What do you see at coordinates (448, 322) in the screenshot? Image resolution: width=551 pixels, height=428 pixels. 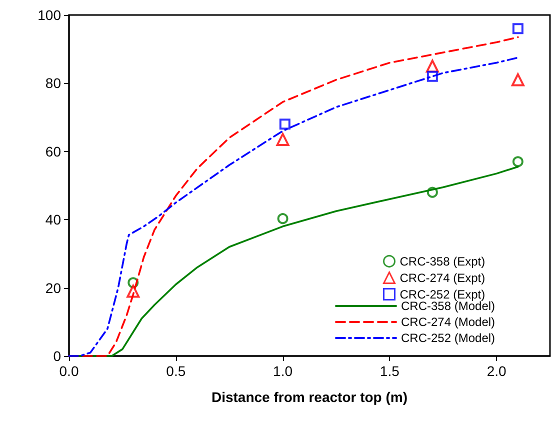 I see `legend-label: CRC-274 (Model)` at bounding box center [448, 322].